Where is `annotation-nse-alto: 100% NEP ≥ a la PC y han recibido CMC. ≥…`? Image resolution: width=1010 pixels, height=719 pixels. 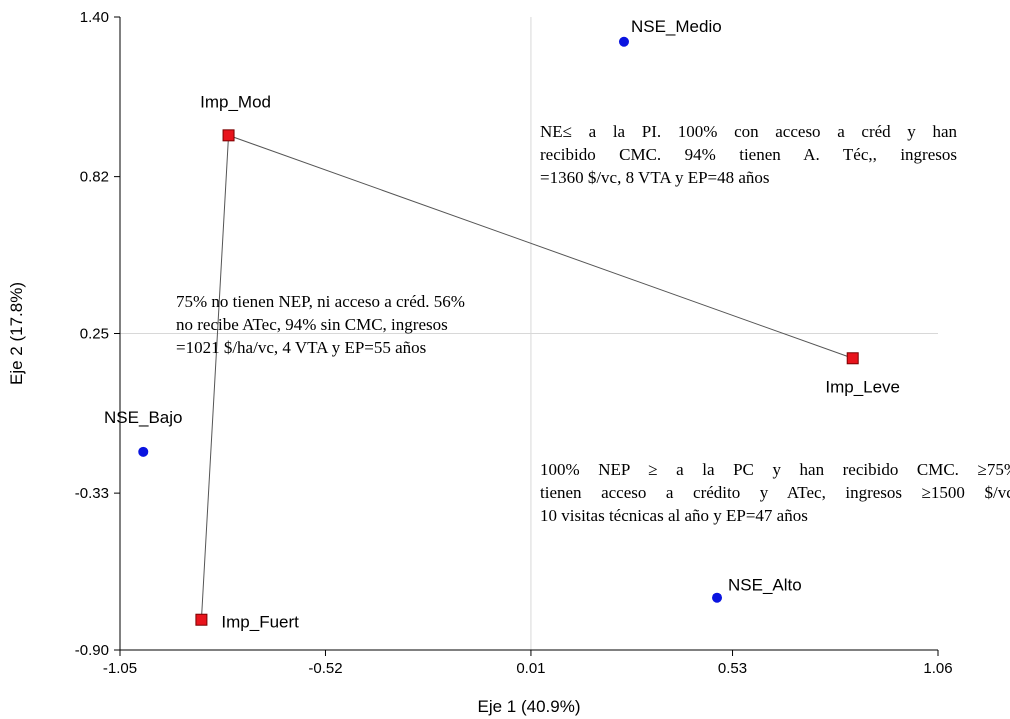 annotation-nse-alto: 100% NEP ≥ a la PC y han recibido CMC. ≥… is located at coordinates (775, 492).